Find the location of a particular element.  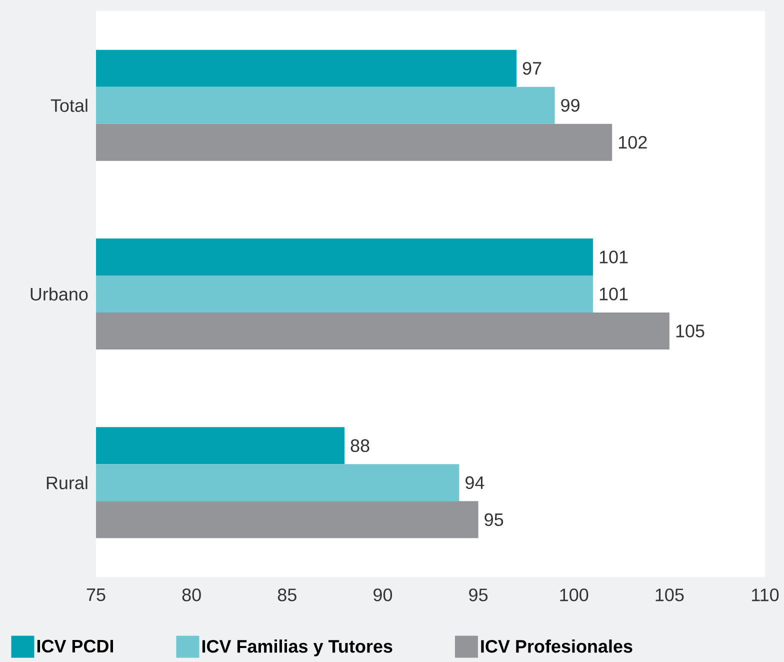

x-tick-label: 105 is located at coordinates (670, 595).